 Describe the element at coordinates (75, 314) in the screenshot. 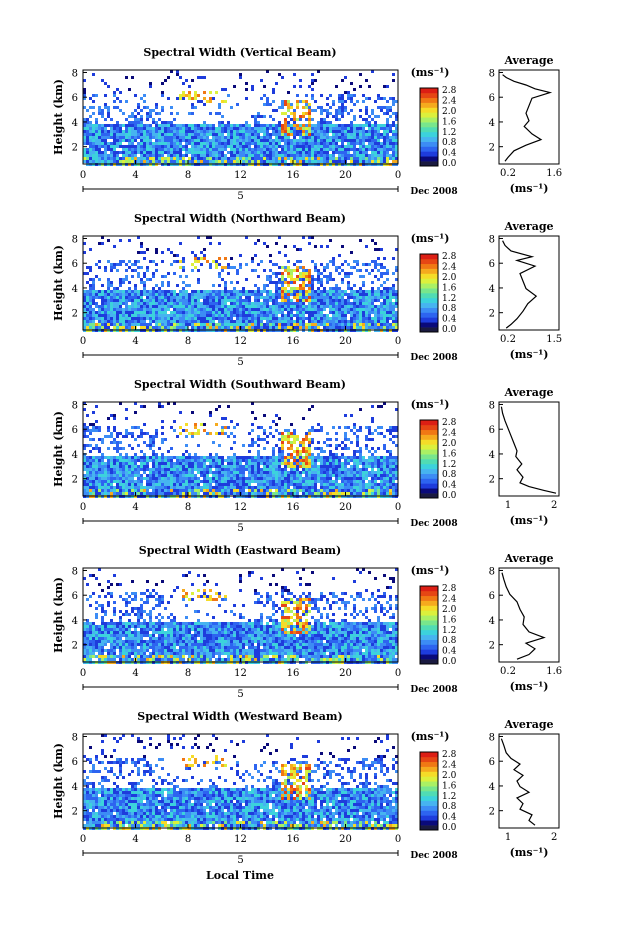

I see `y-tick-label: 2` at that location.